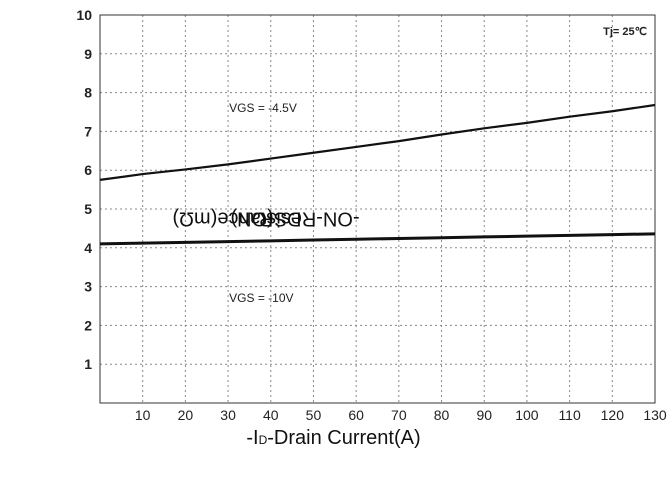  Describe the element at coordinates (84, 189) in the screenshot. I see `y-tick-labels: 1 2 3 4 5 6 7 8 9 10` at that location.